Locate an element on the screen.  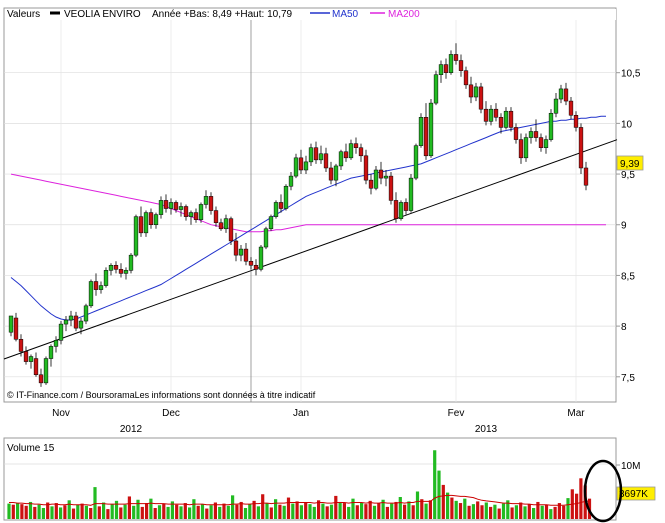
y-tick-label: 7,5 is located at coordinates (628, 378).